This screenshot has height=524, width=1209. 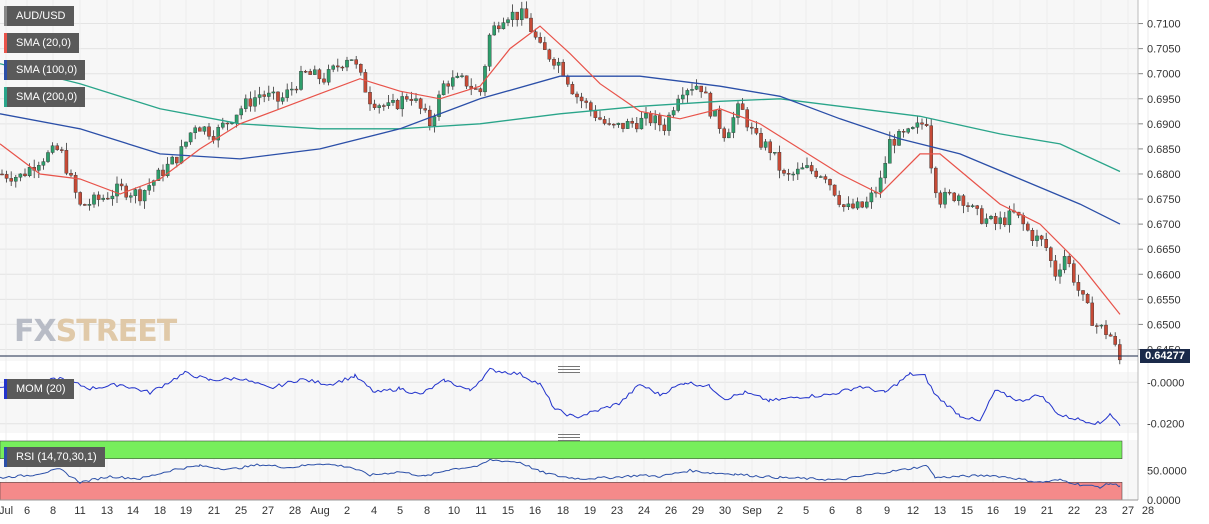 I want to click on x-tick-label: 8, so click(x=427, y=511).